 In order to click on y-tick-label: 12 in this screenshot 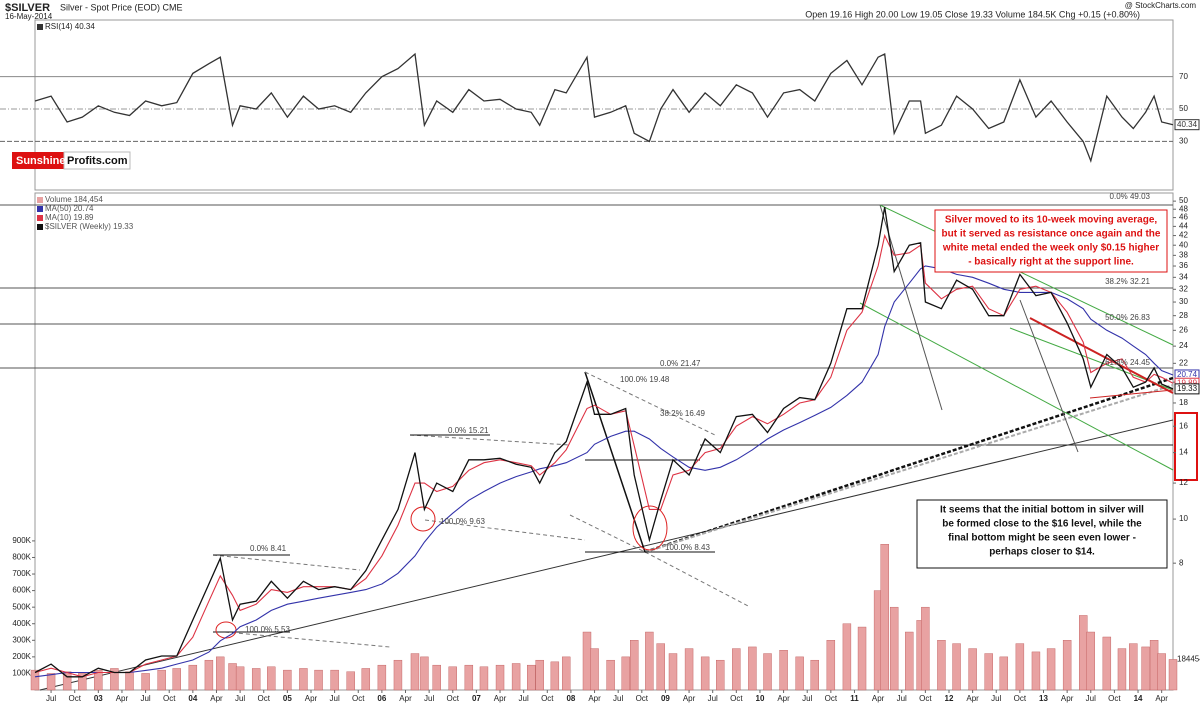, I will do `click(1183, 482)`.